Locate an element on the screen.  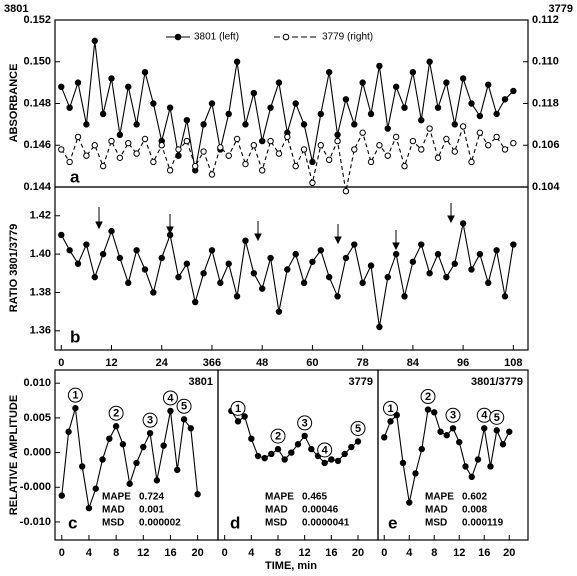
y-axis-title: ABSORBANCE is located at coordinates (14, 103).